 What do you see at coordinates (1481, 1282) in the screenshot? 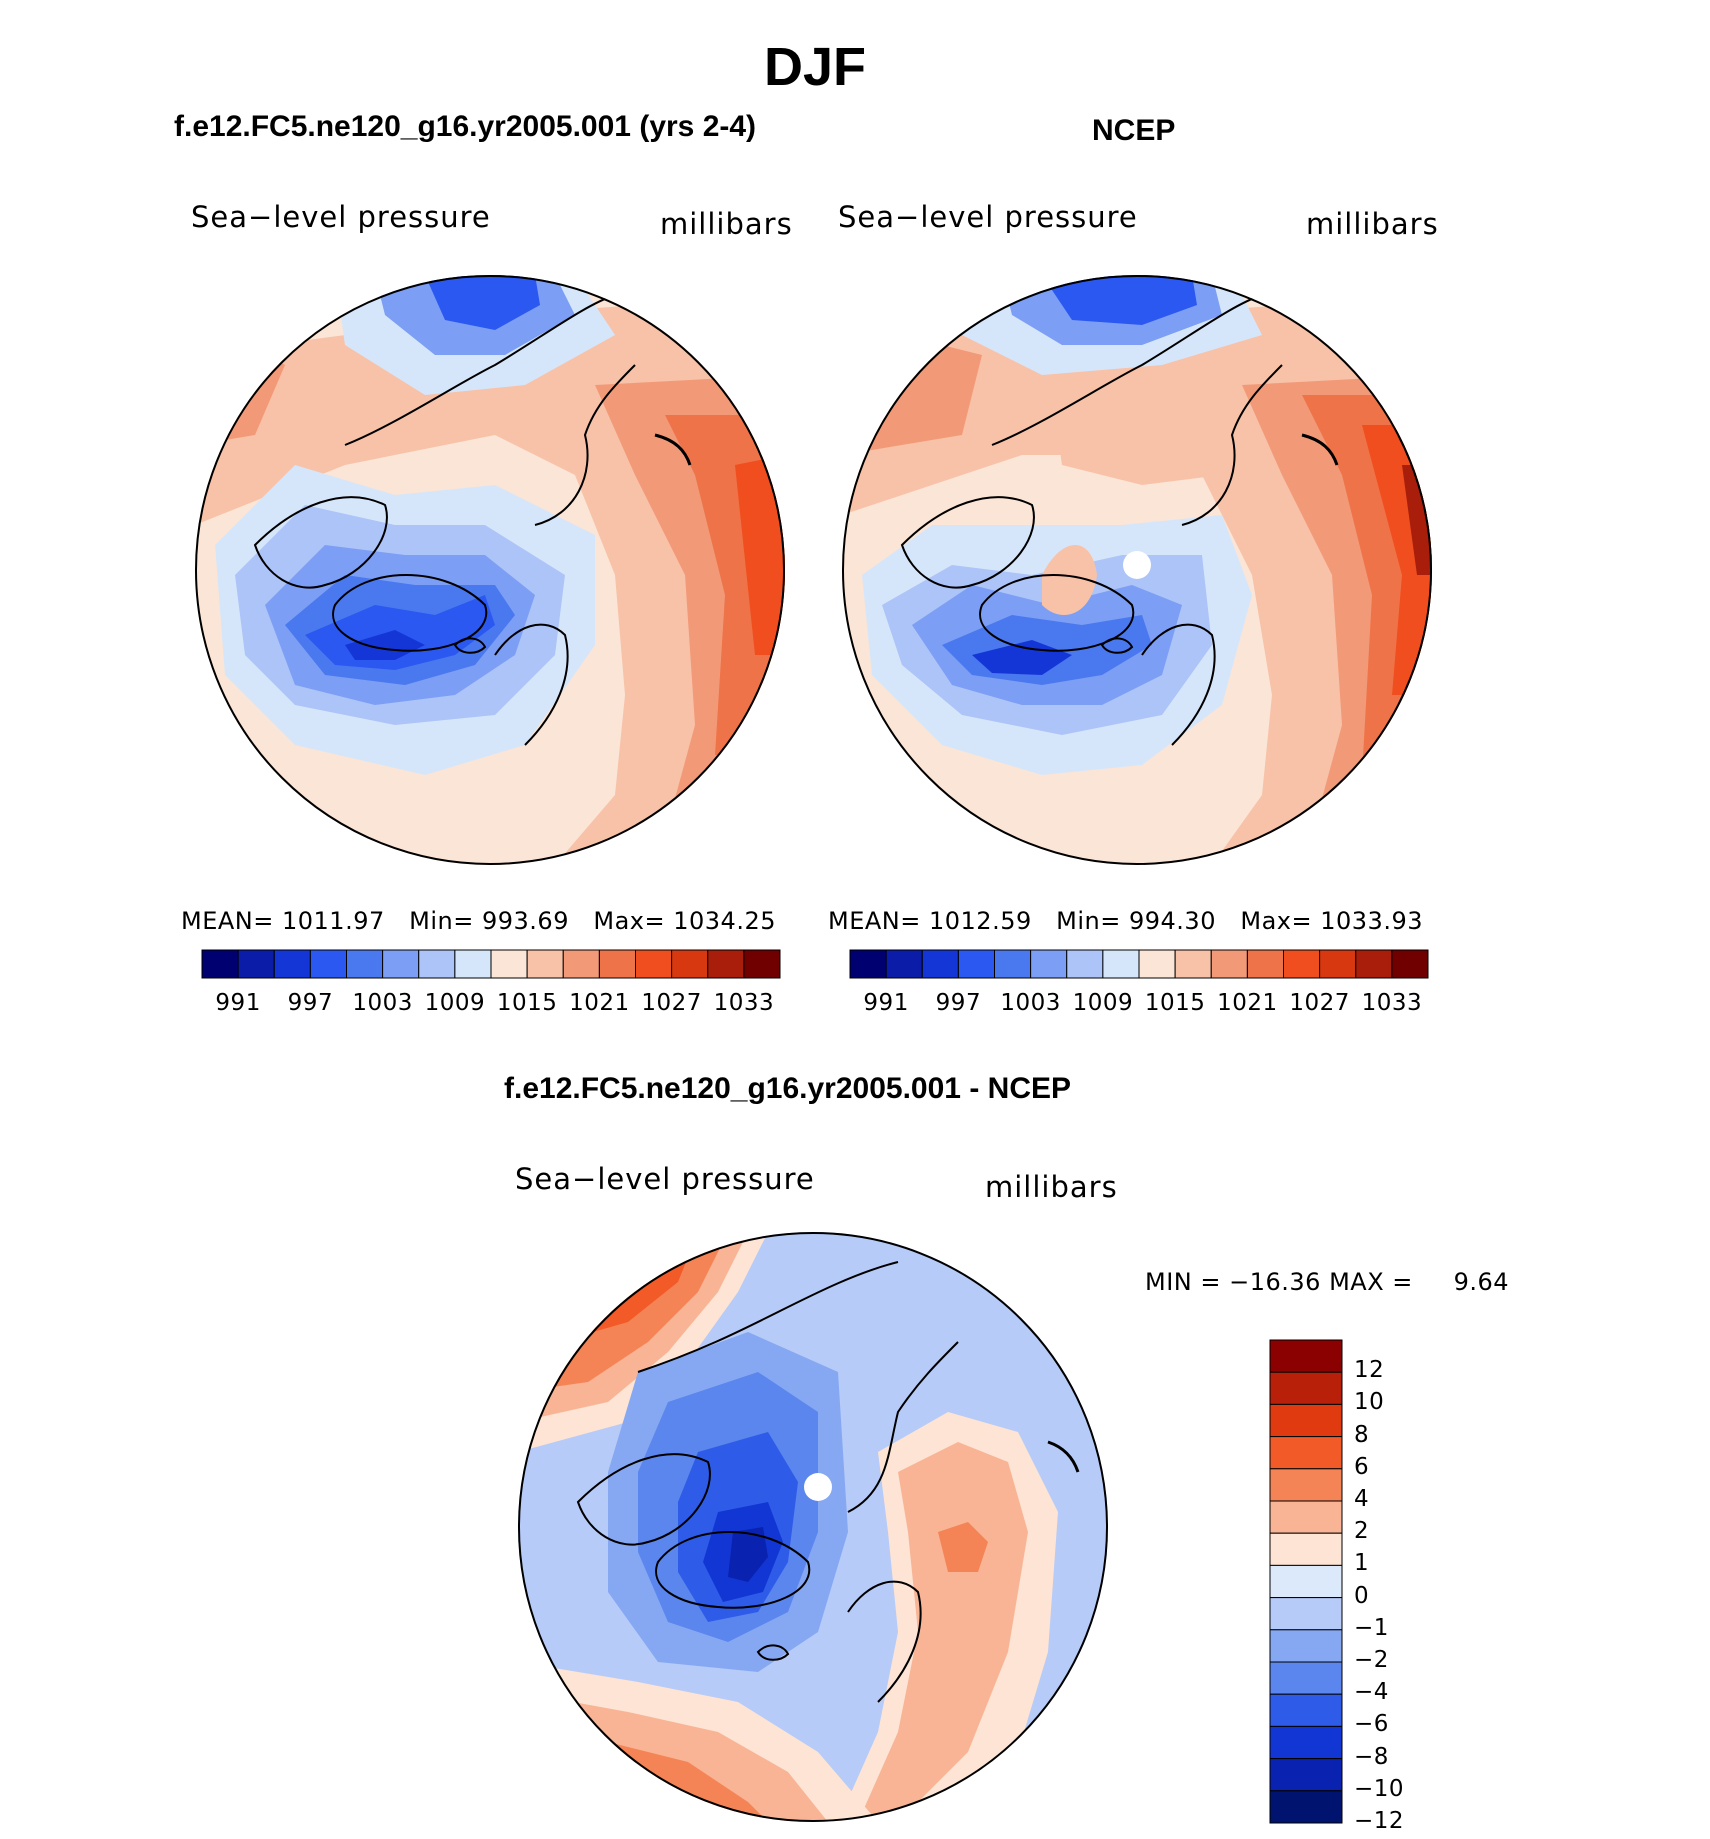
I see `diff-max-value: 9.64` at bounding box center [1481, 1282].